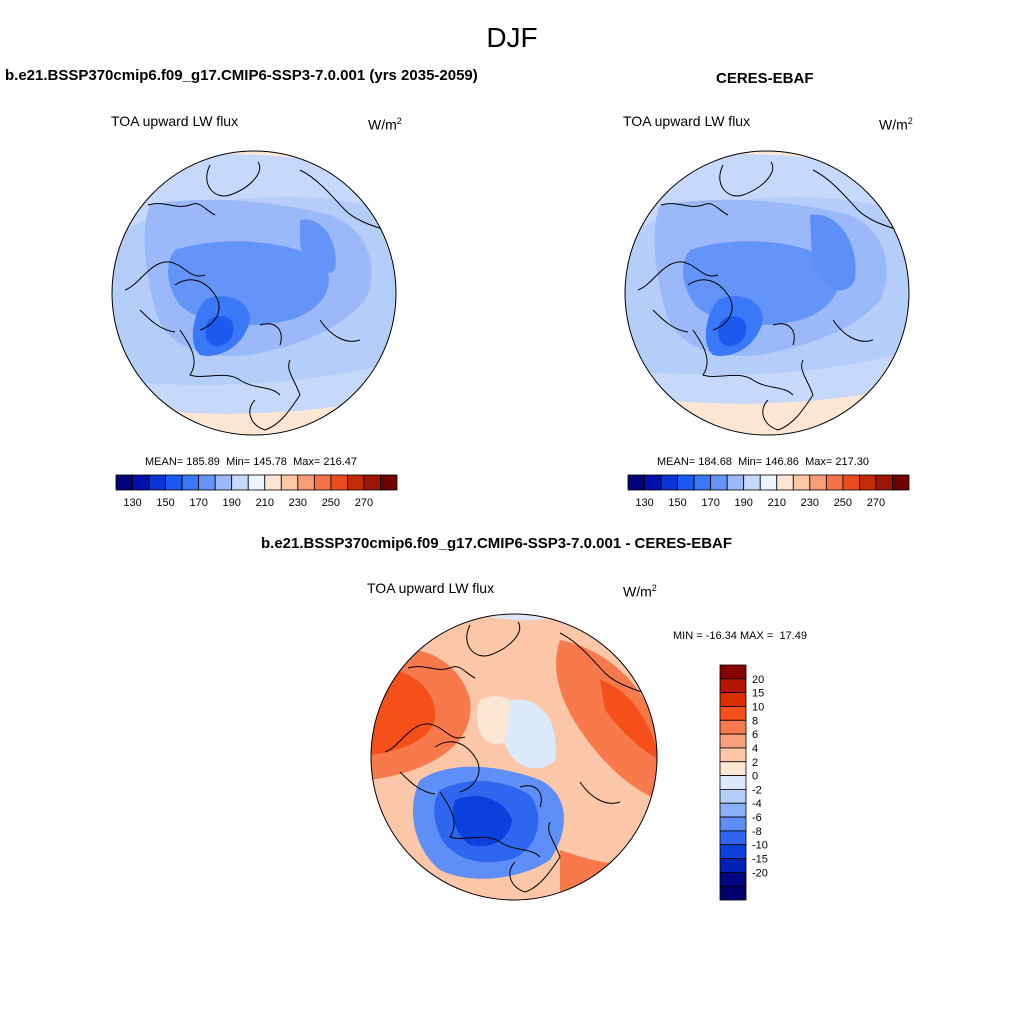 The width and height of the screenshot is (1024, 1024). Describe the element at coordinates (755, 735) in the screenshot. I see `colorbar-tick-label: 6` at that location.